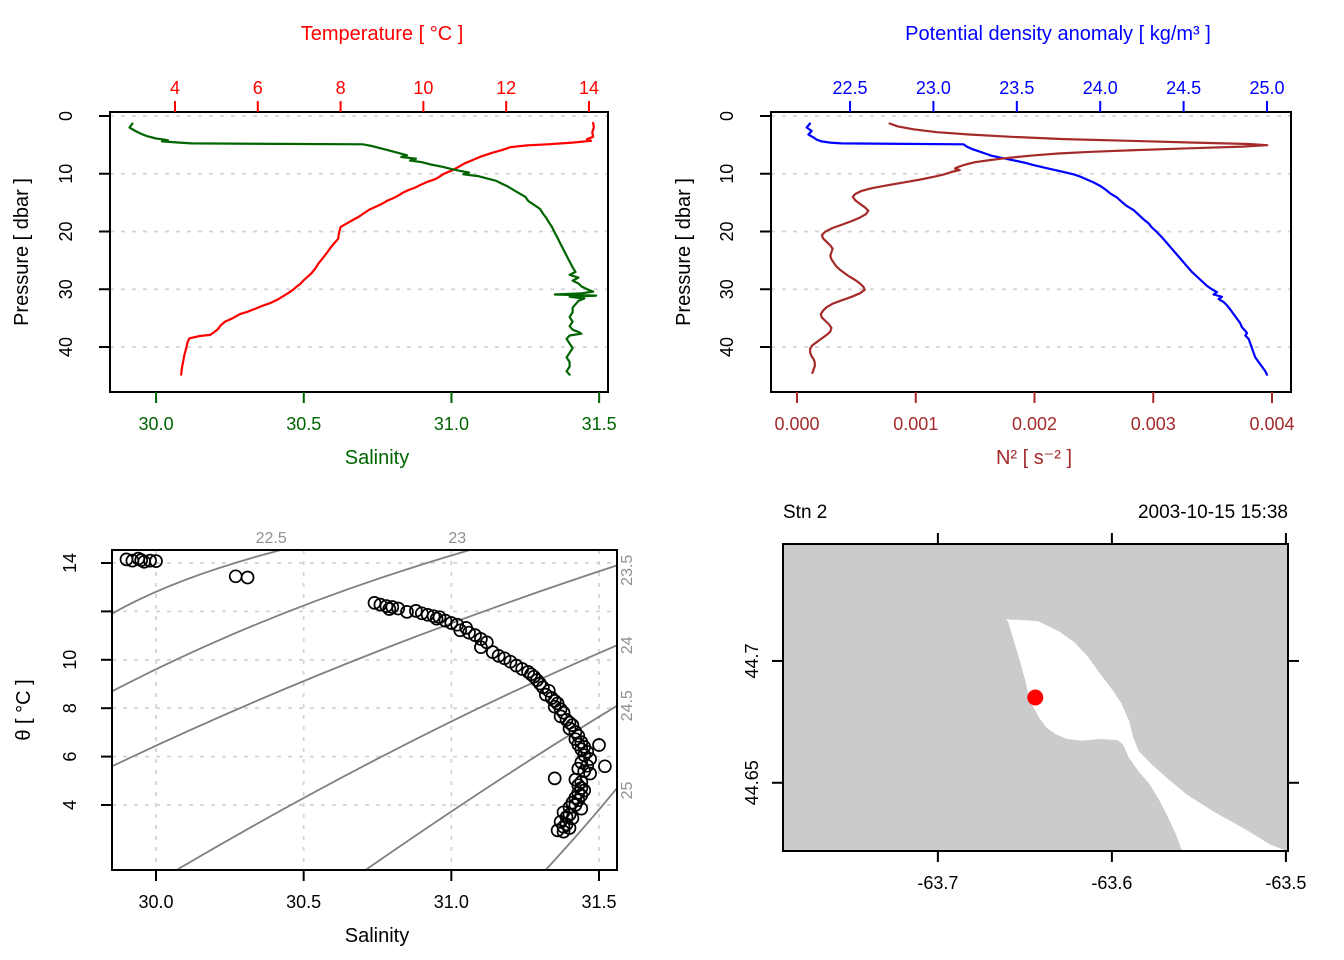 This screenshot has height=960, width=1344. What do you see at coordinates (627, 570) in the screenshot?
I see `isopycnal-label: 23.5` at bounding box center [627, 570].